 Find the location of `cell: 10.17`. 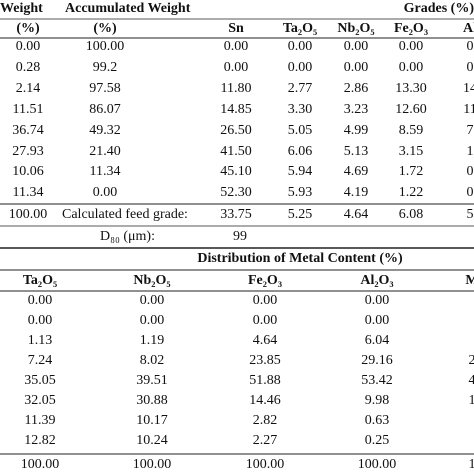

cell: 10.17 is located at coordinates (152, 420).